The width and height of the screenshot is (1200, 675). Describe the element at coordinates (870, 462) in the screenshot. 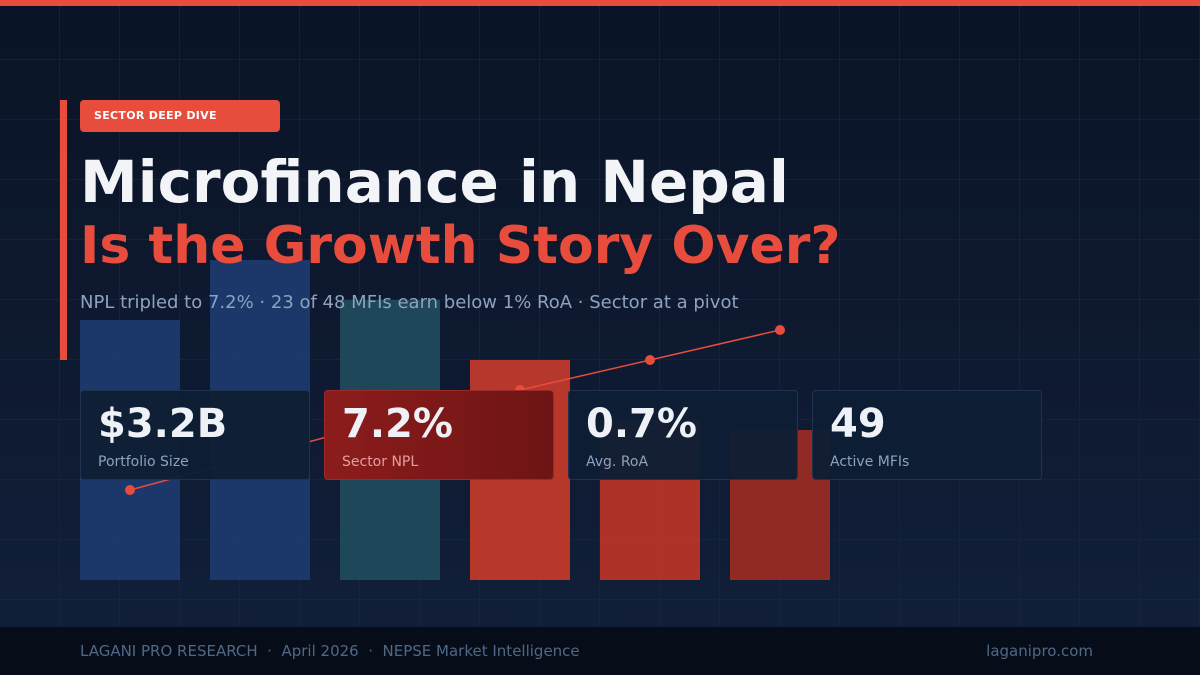

I see `stat-label: Active MFIs` at that location.